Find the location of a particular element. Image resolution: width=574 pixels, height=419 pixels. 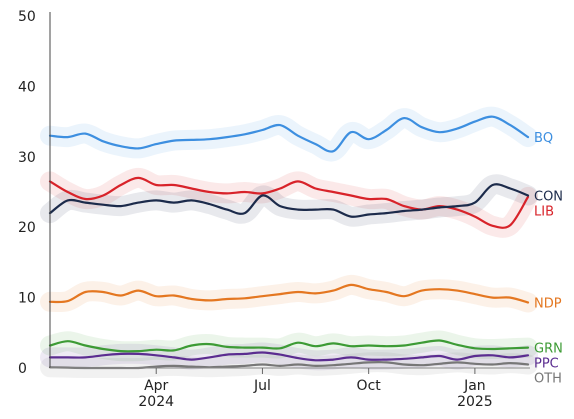

x-tick-year-label: 2024 is located at coordinates (156, 402).